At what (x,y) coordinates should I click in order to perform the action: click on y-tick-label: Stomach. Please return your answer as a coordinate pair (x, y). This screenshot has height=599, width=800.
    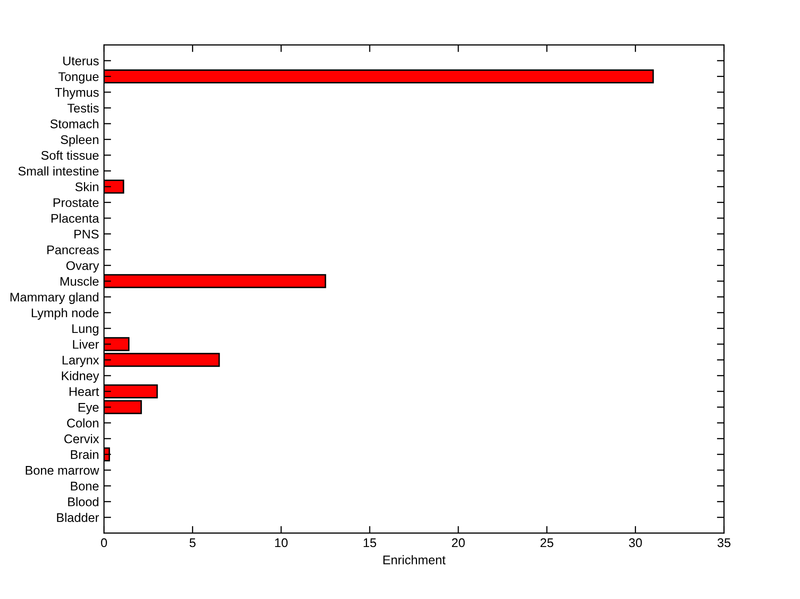
    Looking at the image, I should click on (74, 123).